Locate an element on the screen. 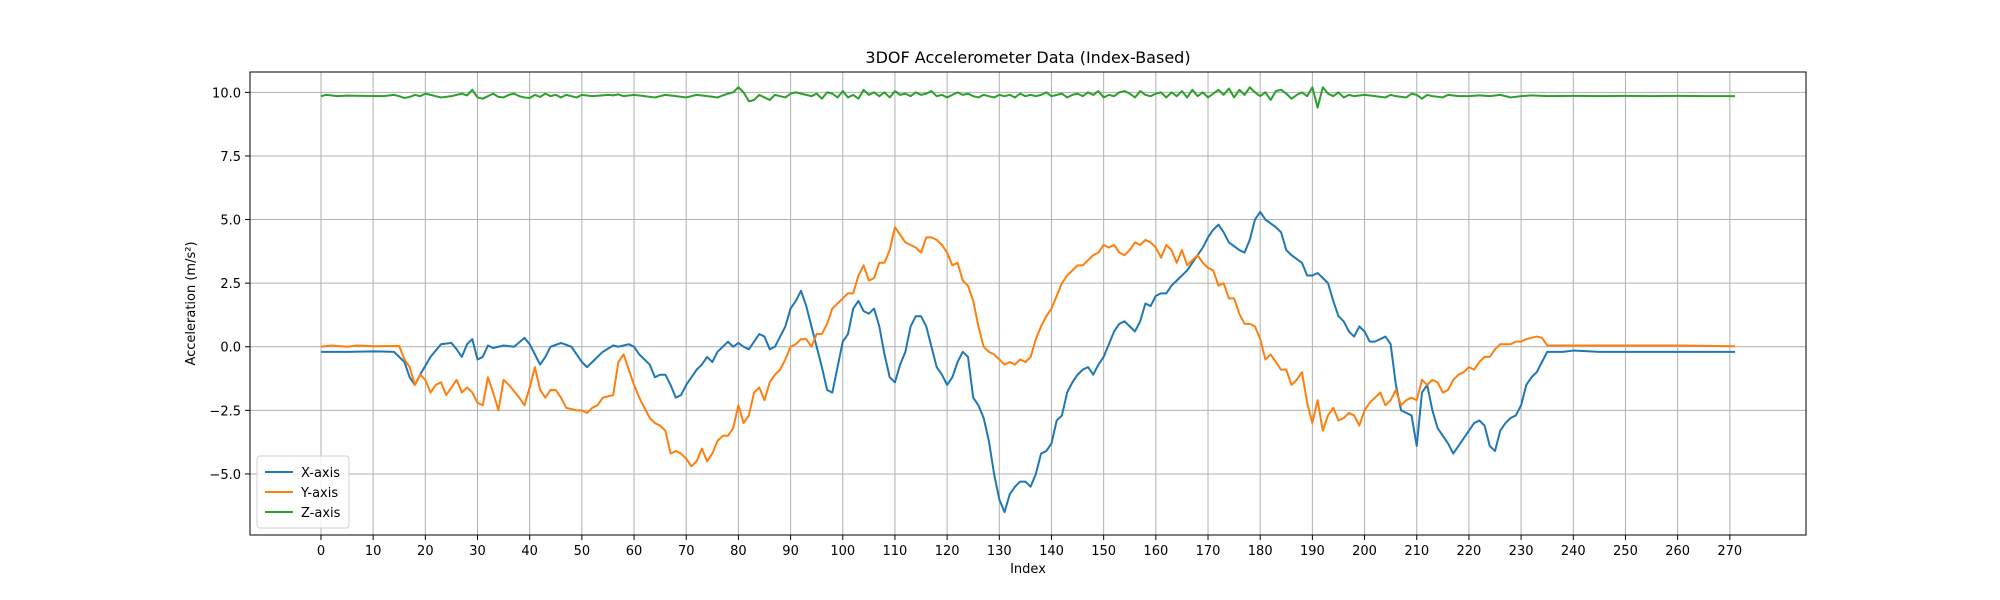 This screenshot has height=600, width=2000. x-tick-label: 120 is located at coordinates (947, 551).